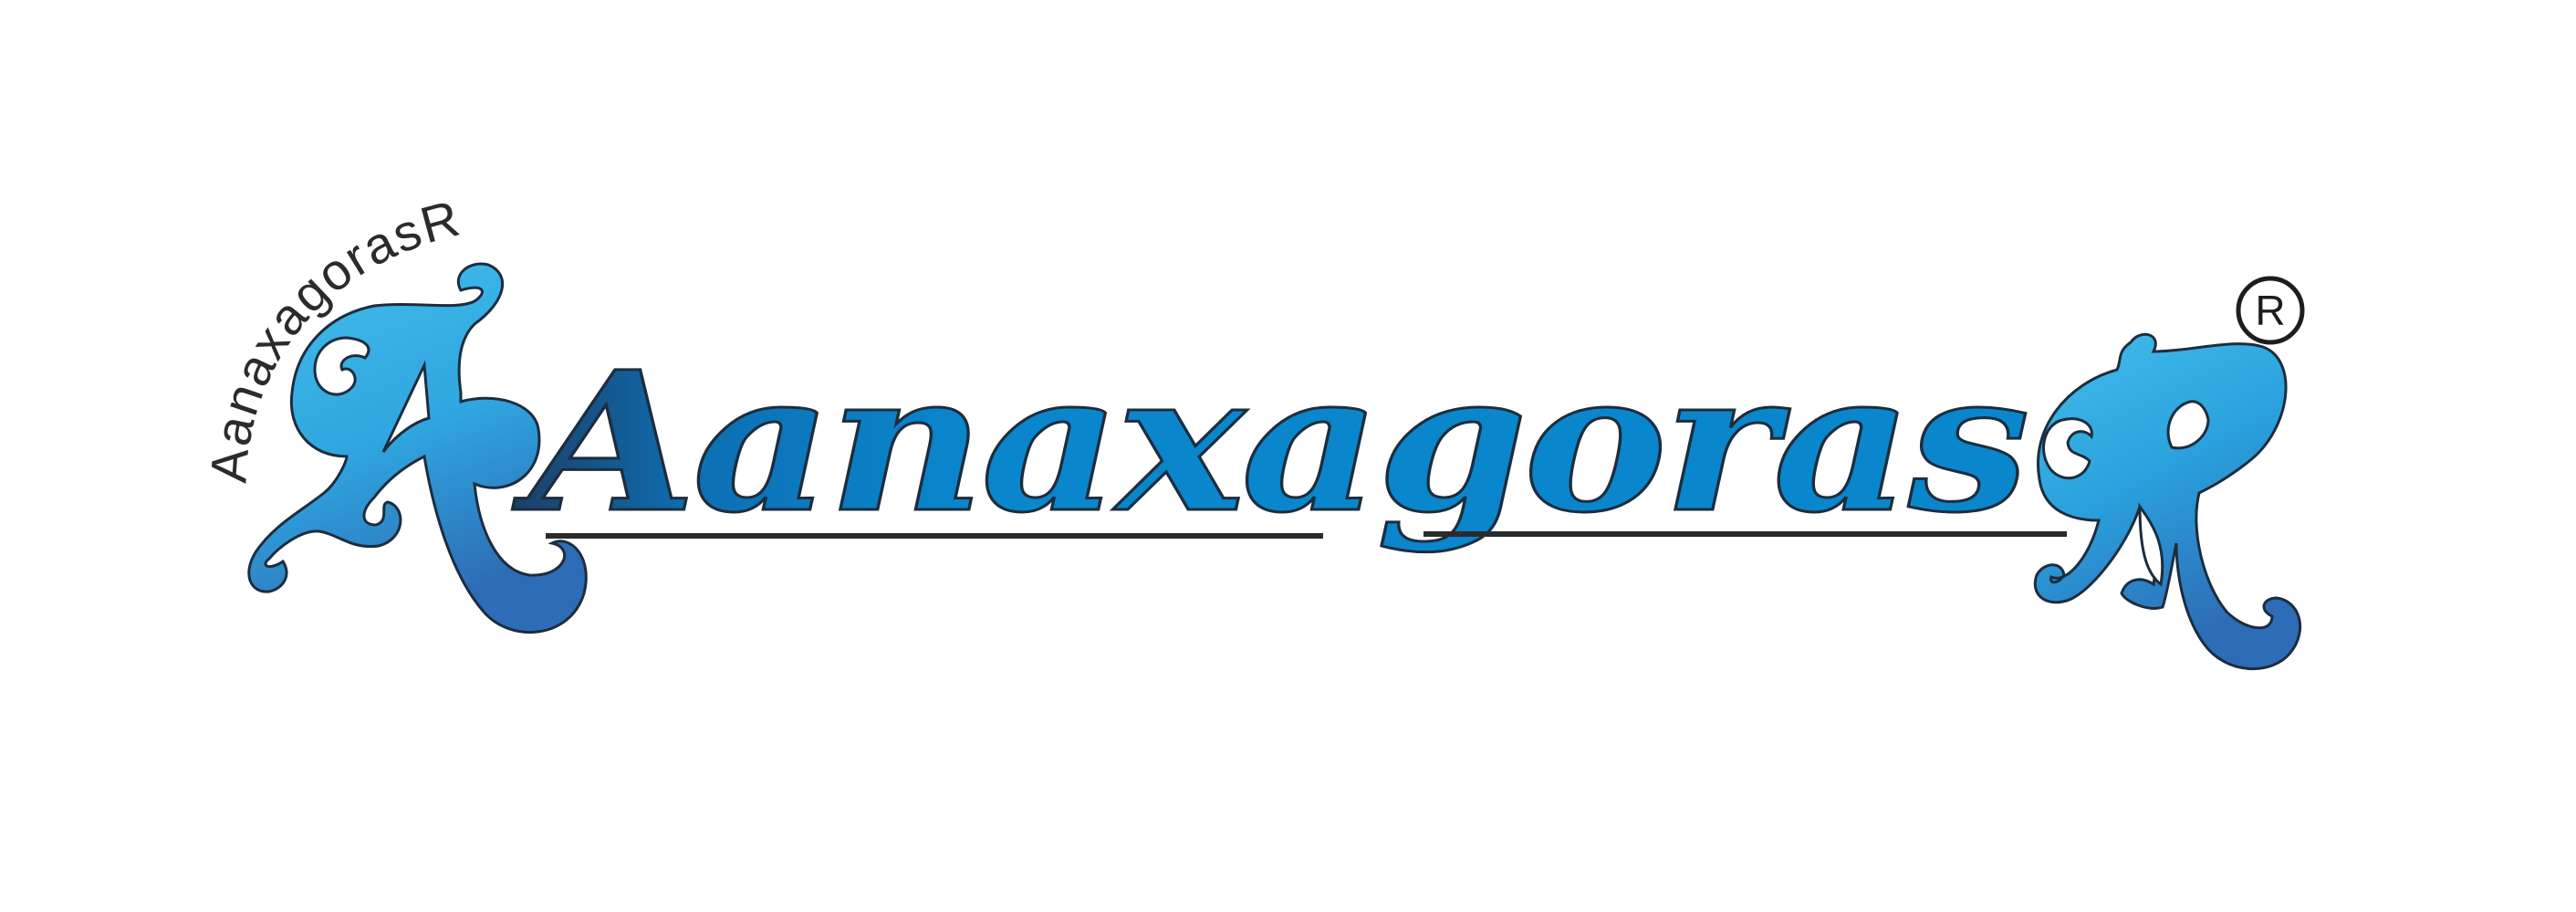  I want to click on registered-mark: R, so click(2270, 310).